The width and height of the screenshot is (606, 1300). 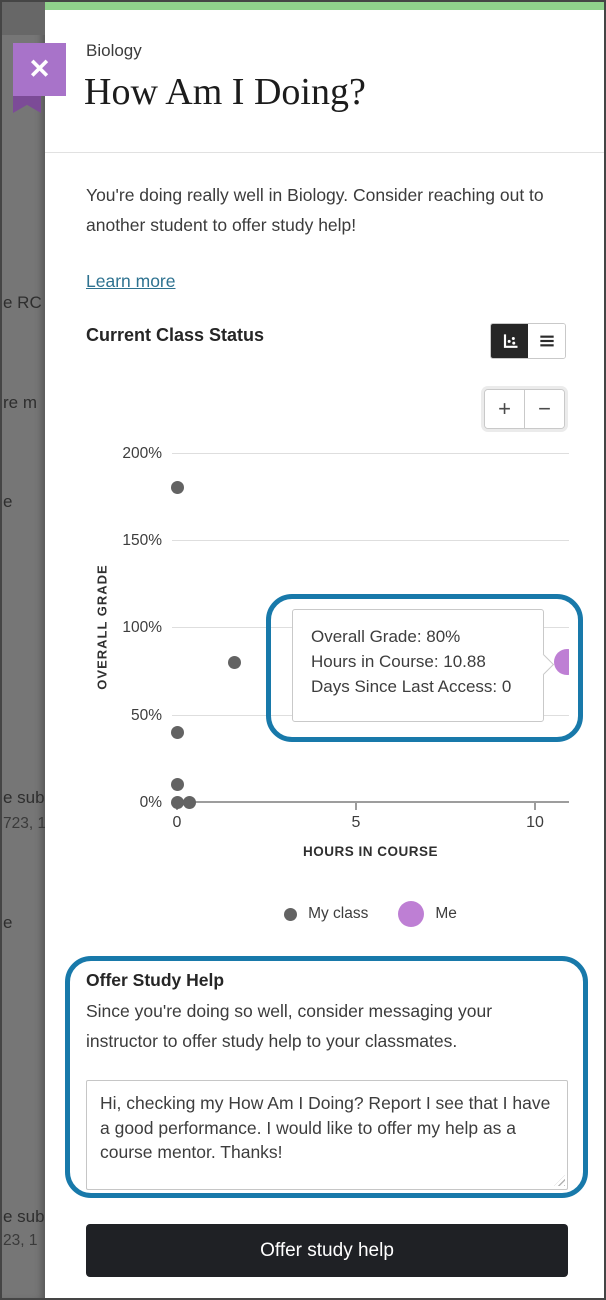 I want to click on x-axis-line, so click(x=370, y=802).